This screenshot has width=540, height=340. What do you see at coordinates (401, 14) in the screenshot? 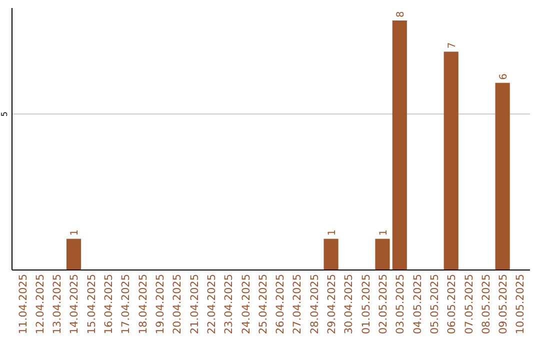
I see `data-label: 8` at bounding box center [401, 14].